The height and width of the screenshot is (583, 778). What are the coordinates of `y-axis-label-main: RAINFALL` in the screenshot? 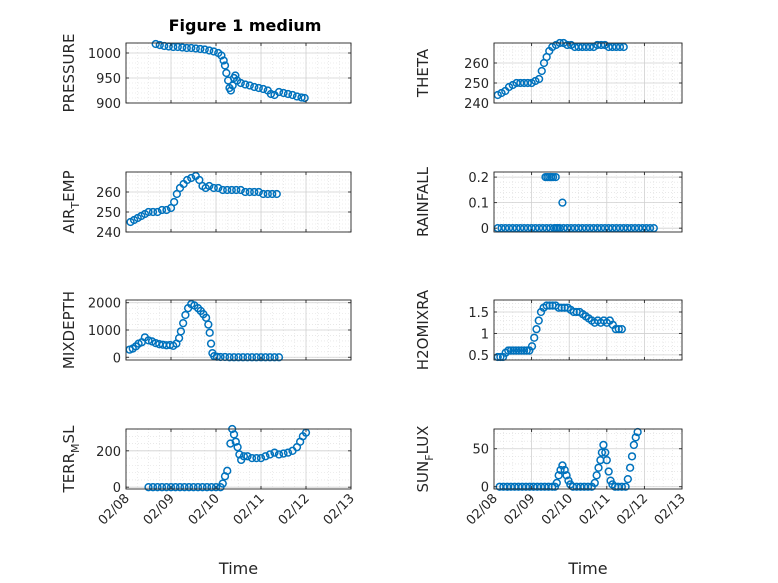 It's located at (423, 201).